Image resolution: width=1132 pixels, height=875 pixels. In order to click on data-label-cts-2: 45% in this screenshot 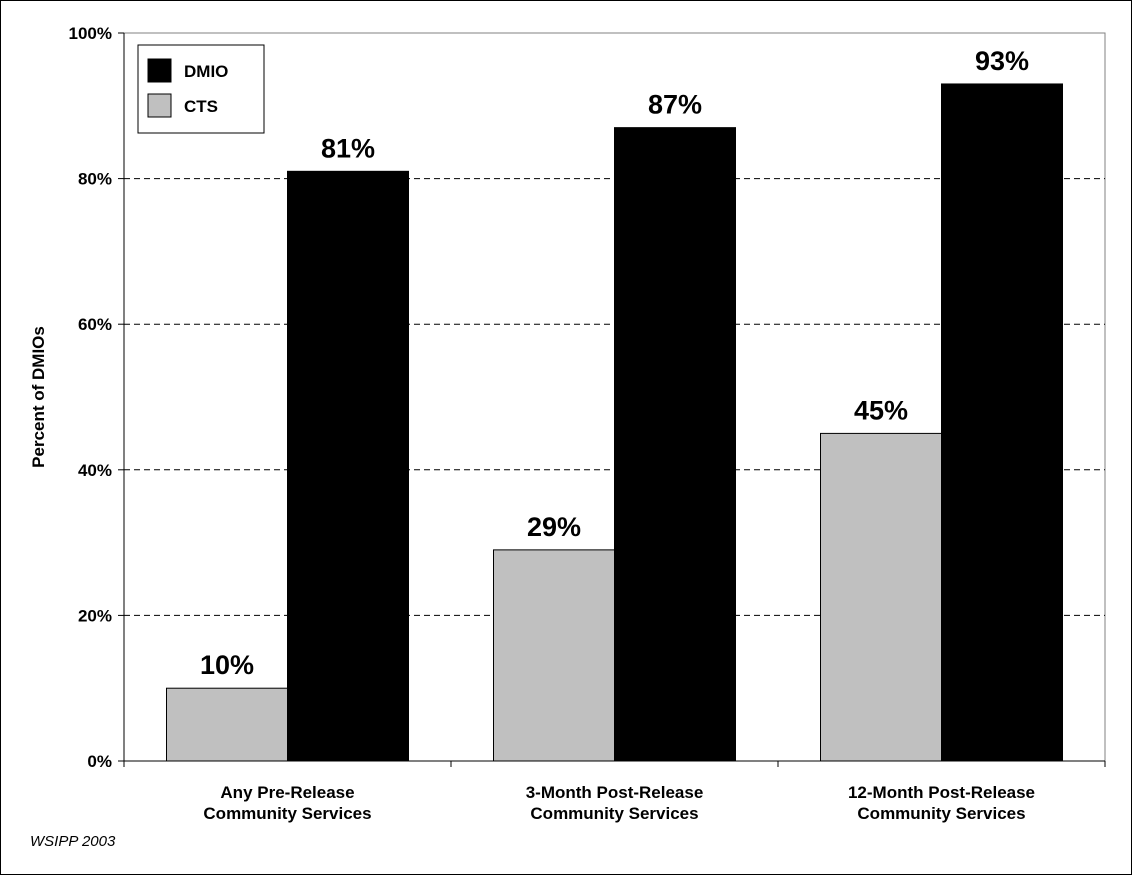, I will do `click(881, 410)`.